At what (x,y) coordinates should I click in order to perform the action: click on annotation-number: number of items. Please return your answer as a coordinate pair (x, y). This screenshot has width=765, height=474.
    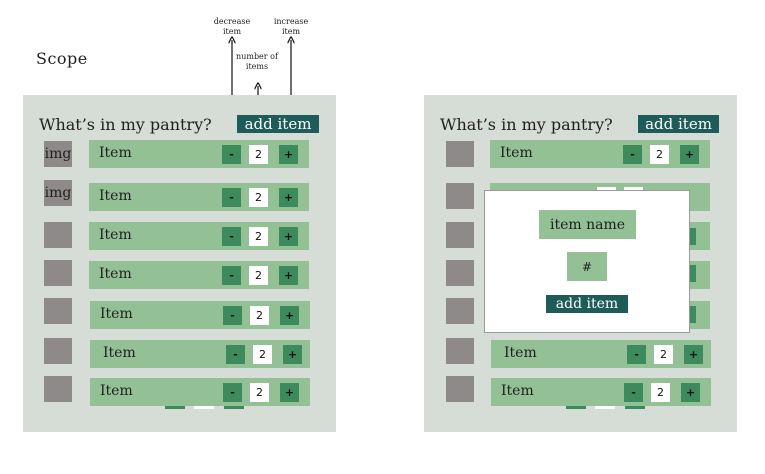
    Looking at the image, I should click on (257, 61).